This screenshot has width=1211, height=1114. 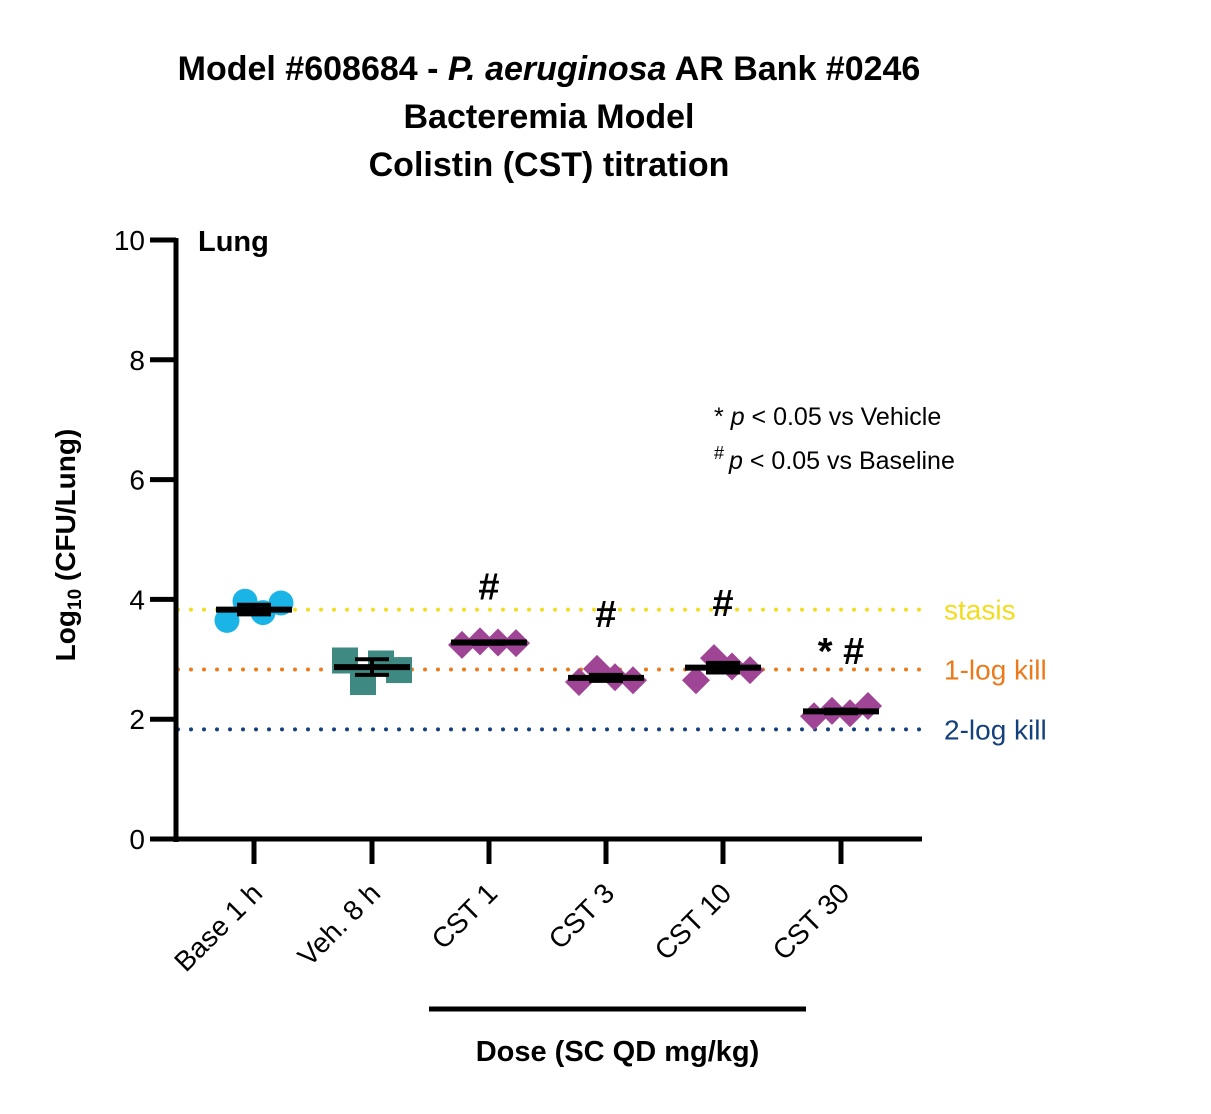 I want to click on x-axis: Base 1 h Veh. 8 h CST 1 CST 3 CST 10 CST 30, so click(x=536, y=906).